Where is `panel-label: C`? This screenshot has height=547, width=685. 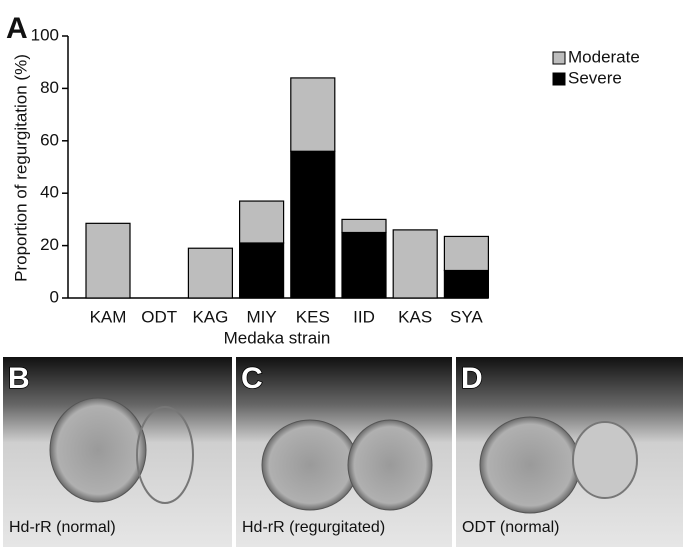
panel-label: C is located at coordinates (252, 378).